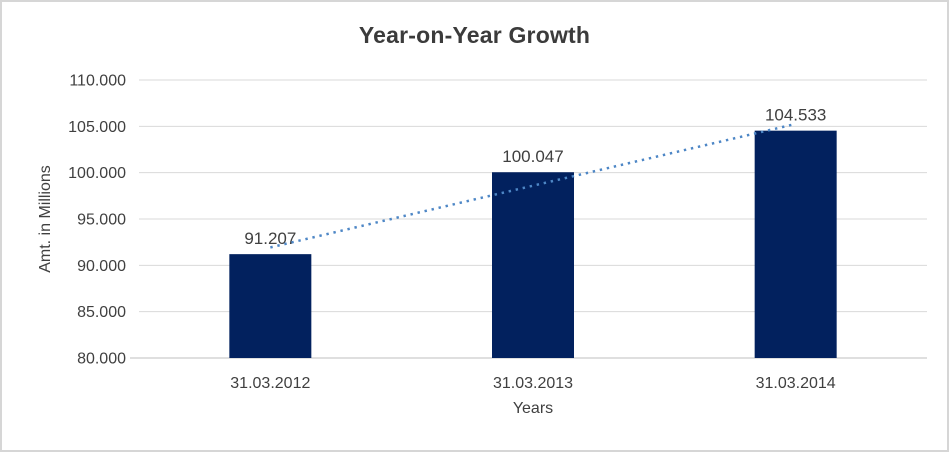  What do you see at coordinates (533, 383) in the screenshot?
I see `x-axis-tick-label: 31.03.2013` at bounding box center [533, 383].